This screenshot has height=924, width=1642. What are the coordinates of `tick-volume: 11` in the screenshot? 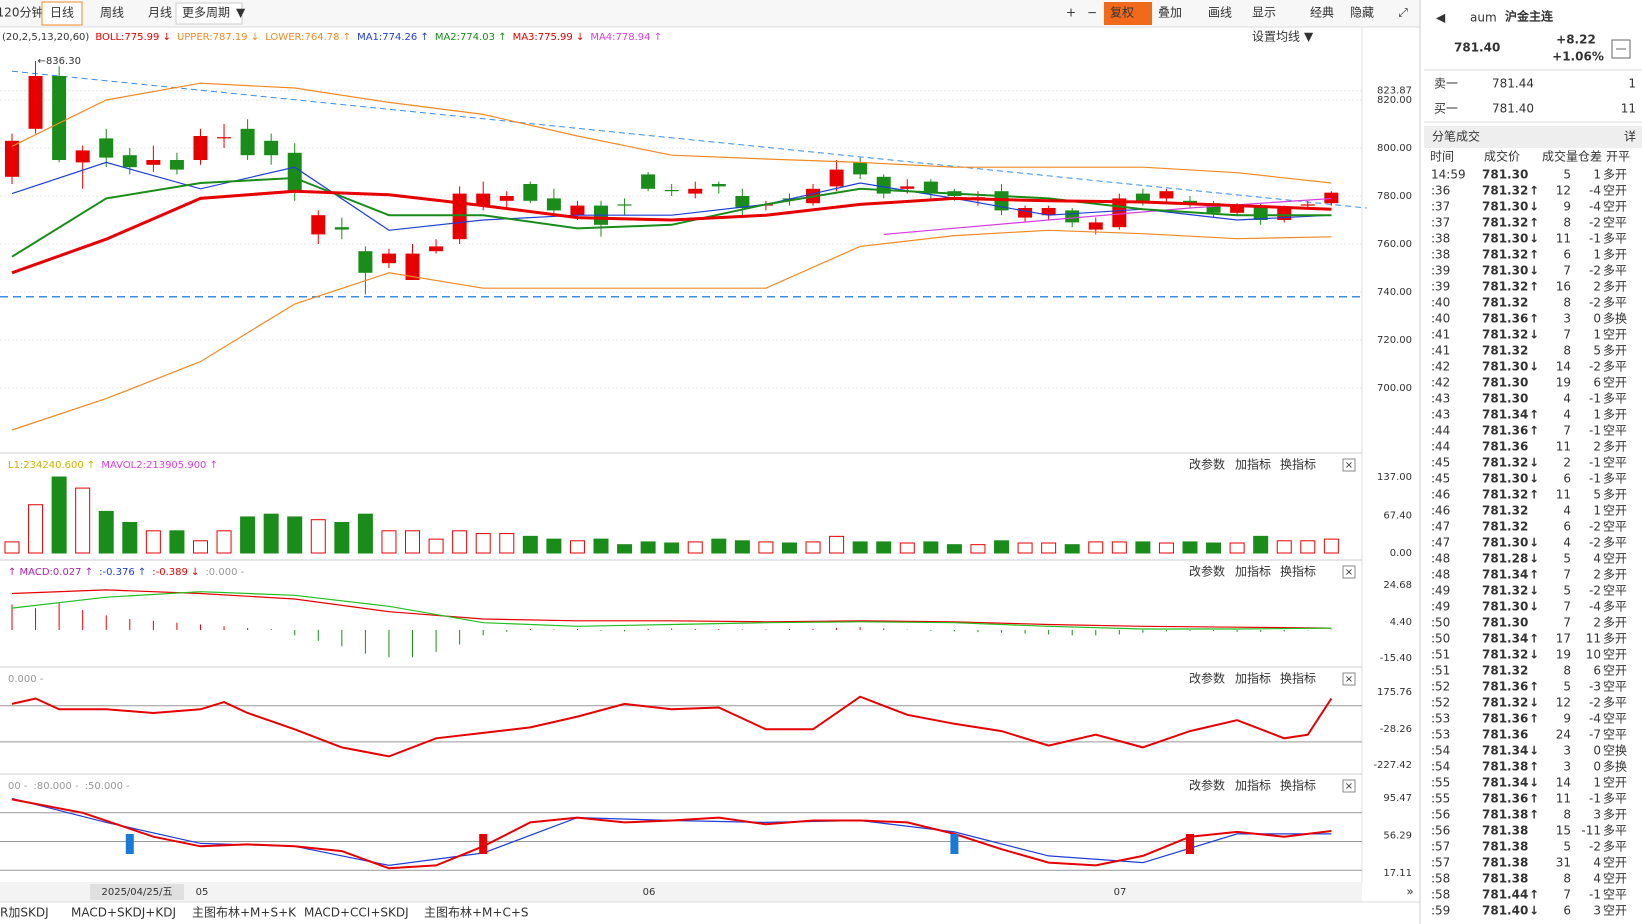 It's located at (1563, 447).